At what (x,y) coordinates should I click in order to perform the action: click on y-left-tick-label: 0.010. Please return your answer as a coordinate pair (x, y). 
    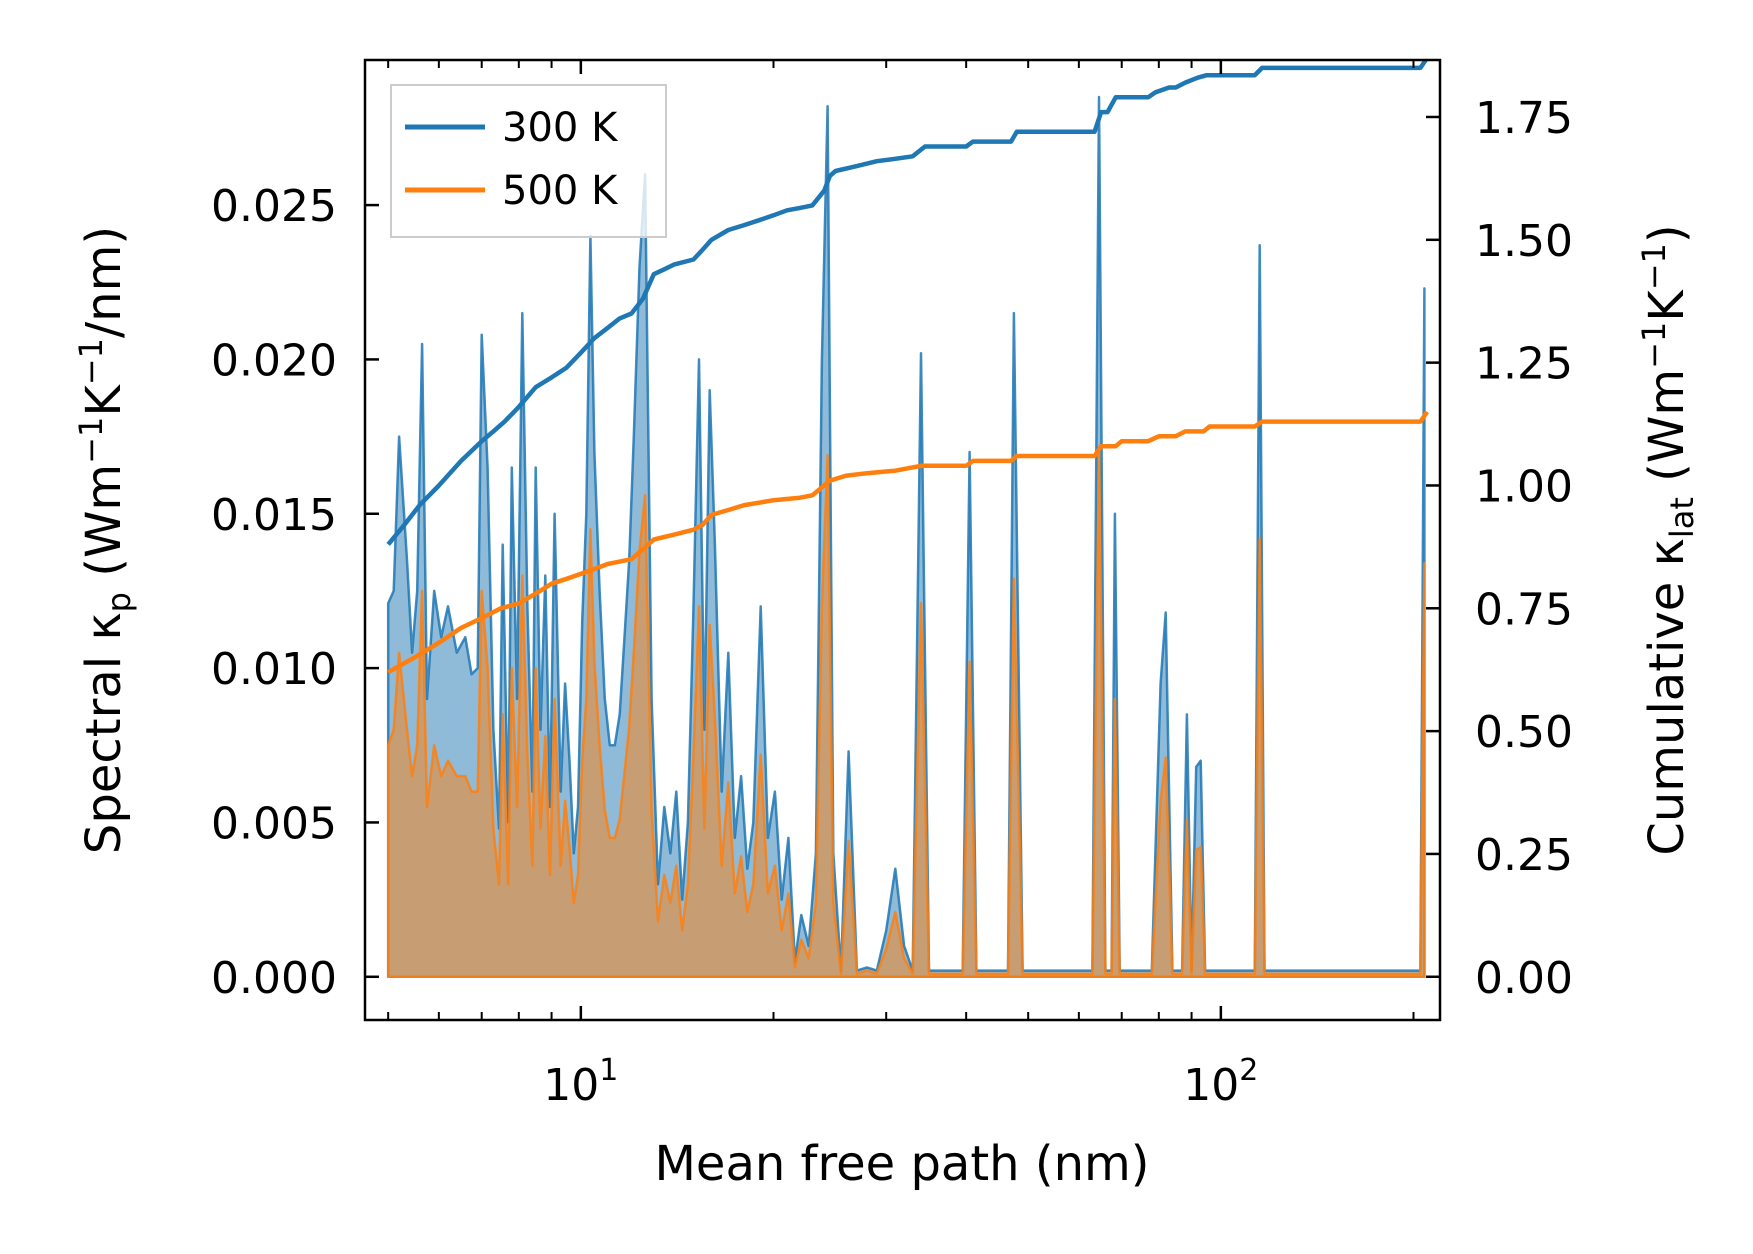
    Looking at the image, I should click on (274, 669).